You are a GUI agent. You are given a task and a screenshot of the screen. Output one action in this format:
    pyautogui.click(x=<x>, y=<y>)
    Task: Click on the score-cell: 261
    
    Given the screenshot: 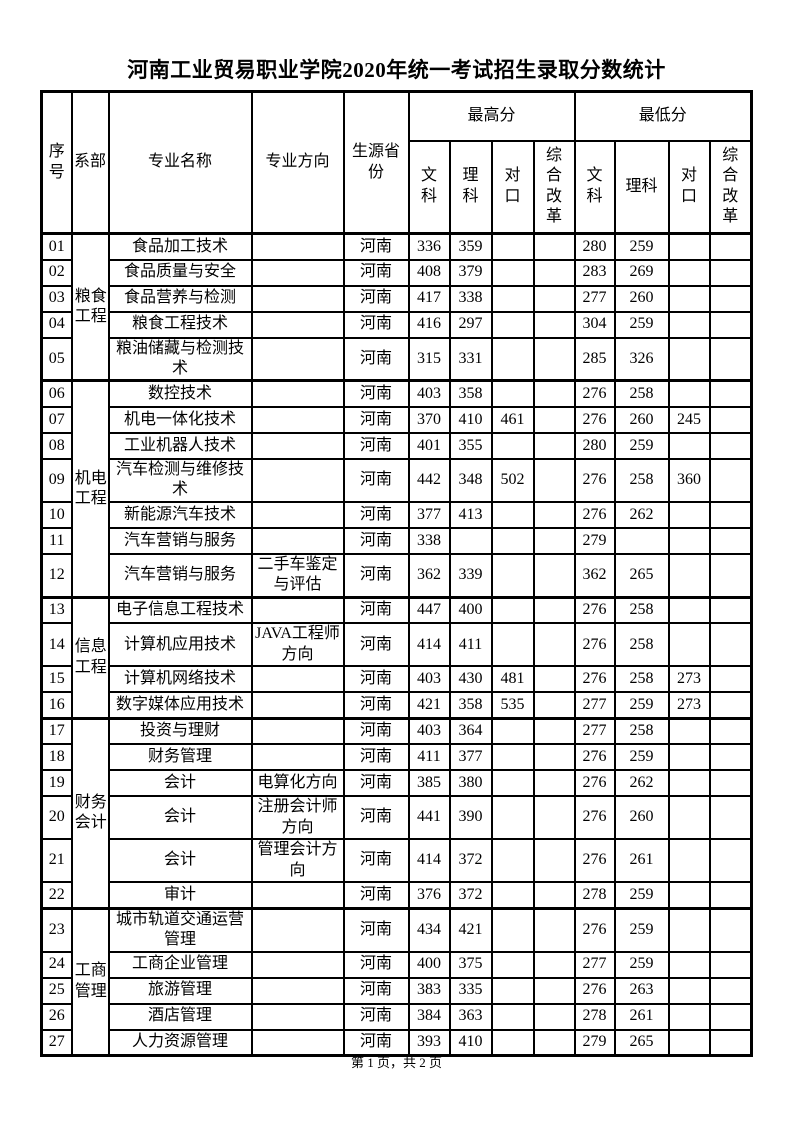 What is the action you would take?
    pyautogui.click(x=641, y=1016)
    